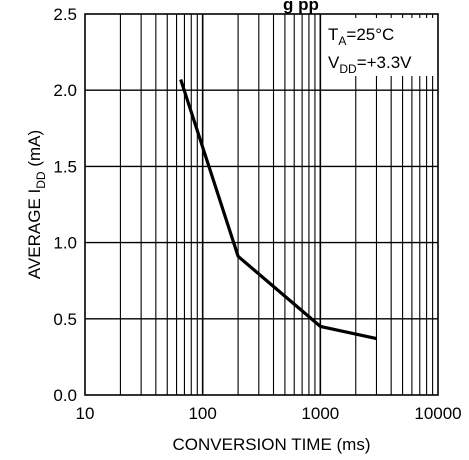 The image size is (469, 460). I want to click on y-tick-label: 0.5, so click(65, 319).